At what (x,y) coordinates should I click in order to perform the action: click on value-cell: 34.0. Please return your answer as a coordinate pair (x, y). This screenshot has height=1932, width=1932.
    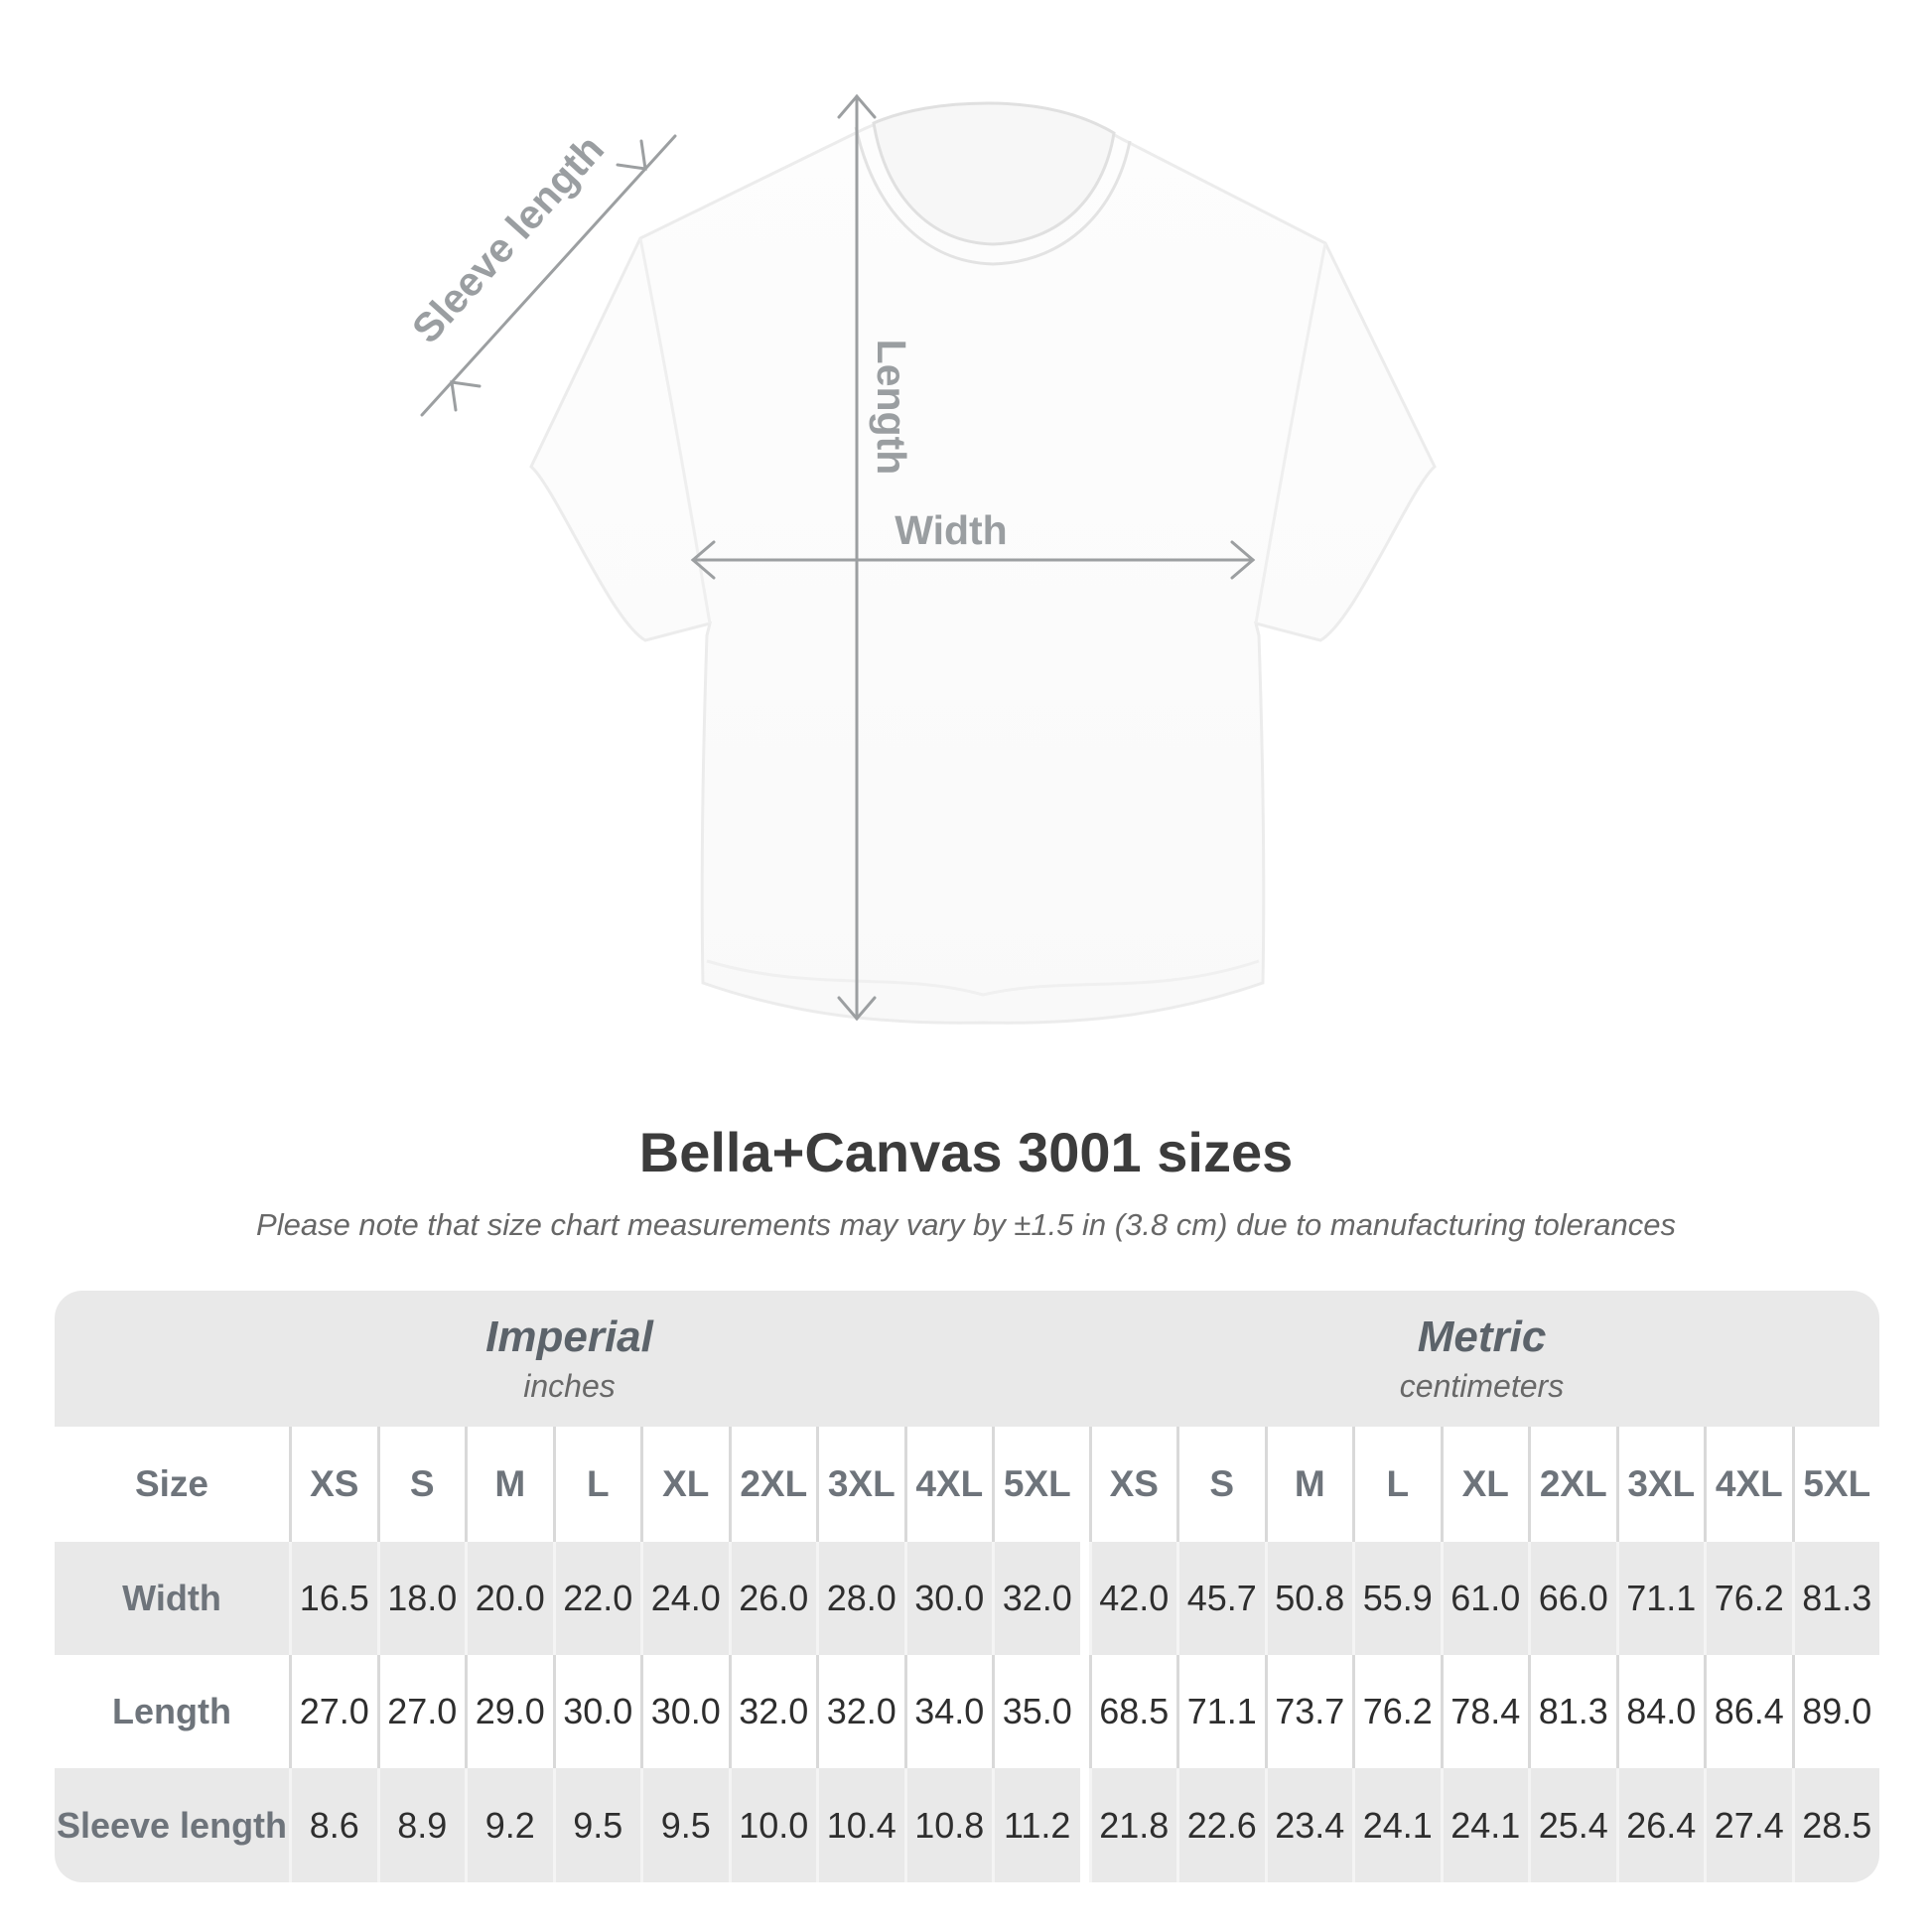
    Looking at the image, I should click on (948, 1711).